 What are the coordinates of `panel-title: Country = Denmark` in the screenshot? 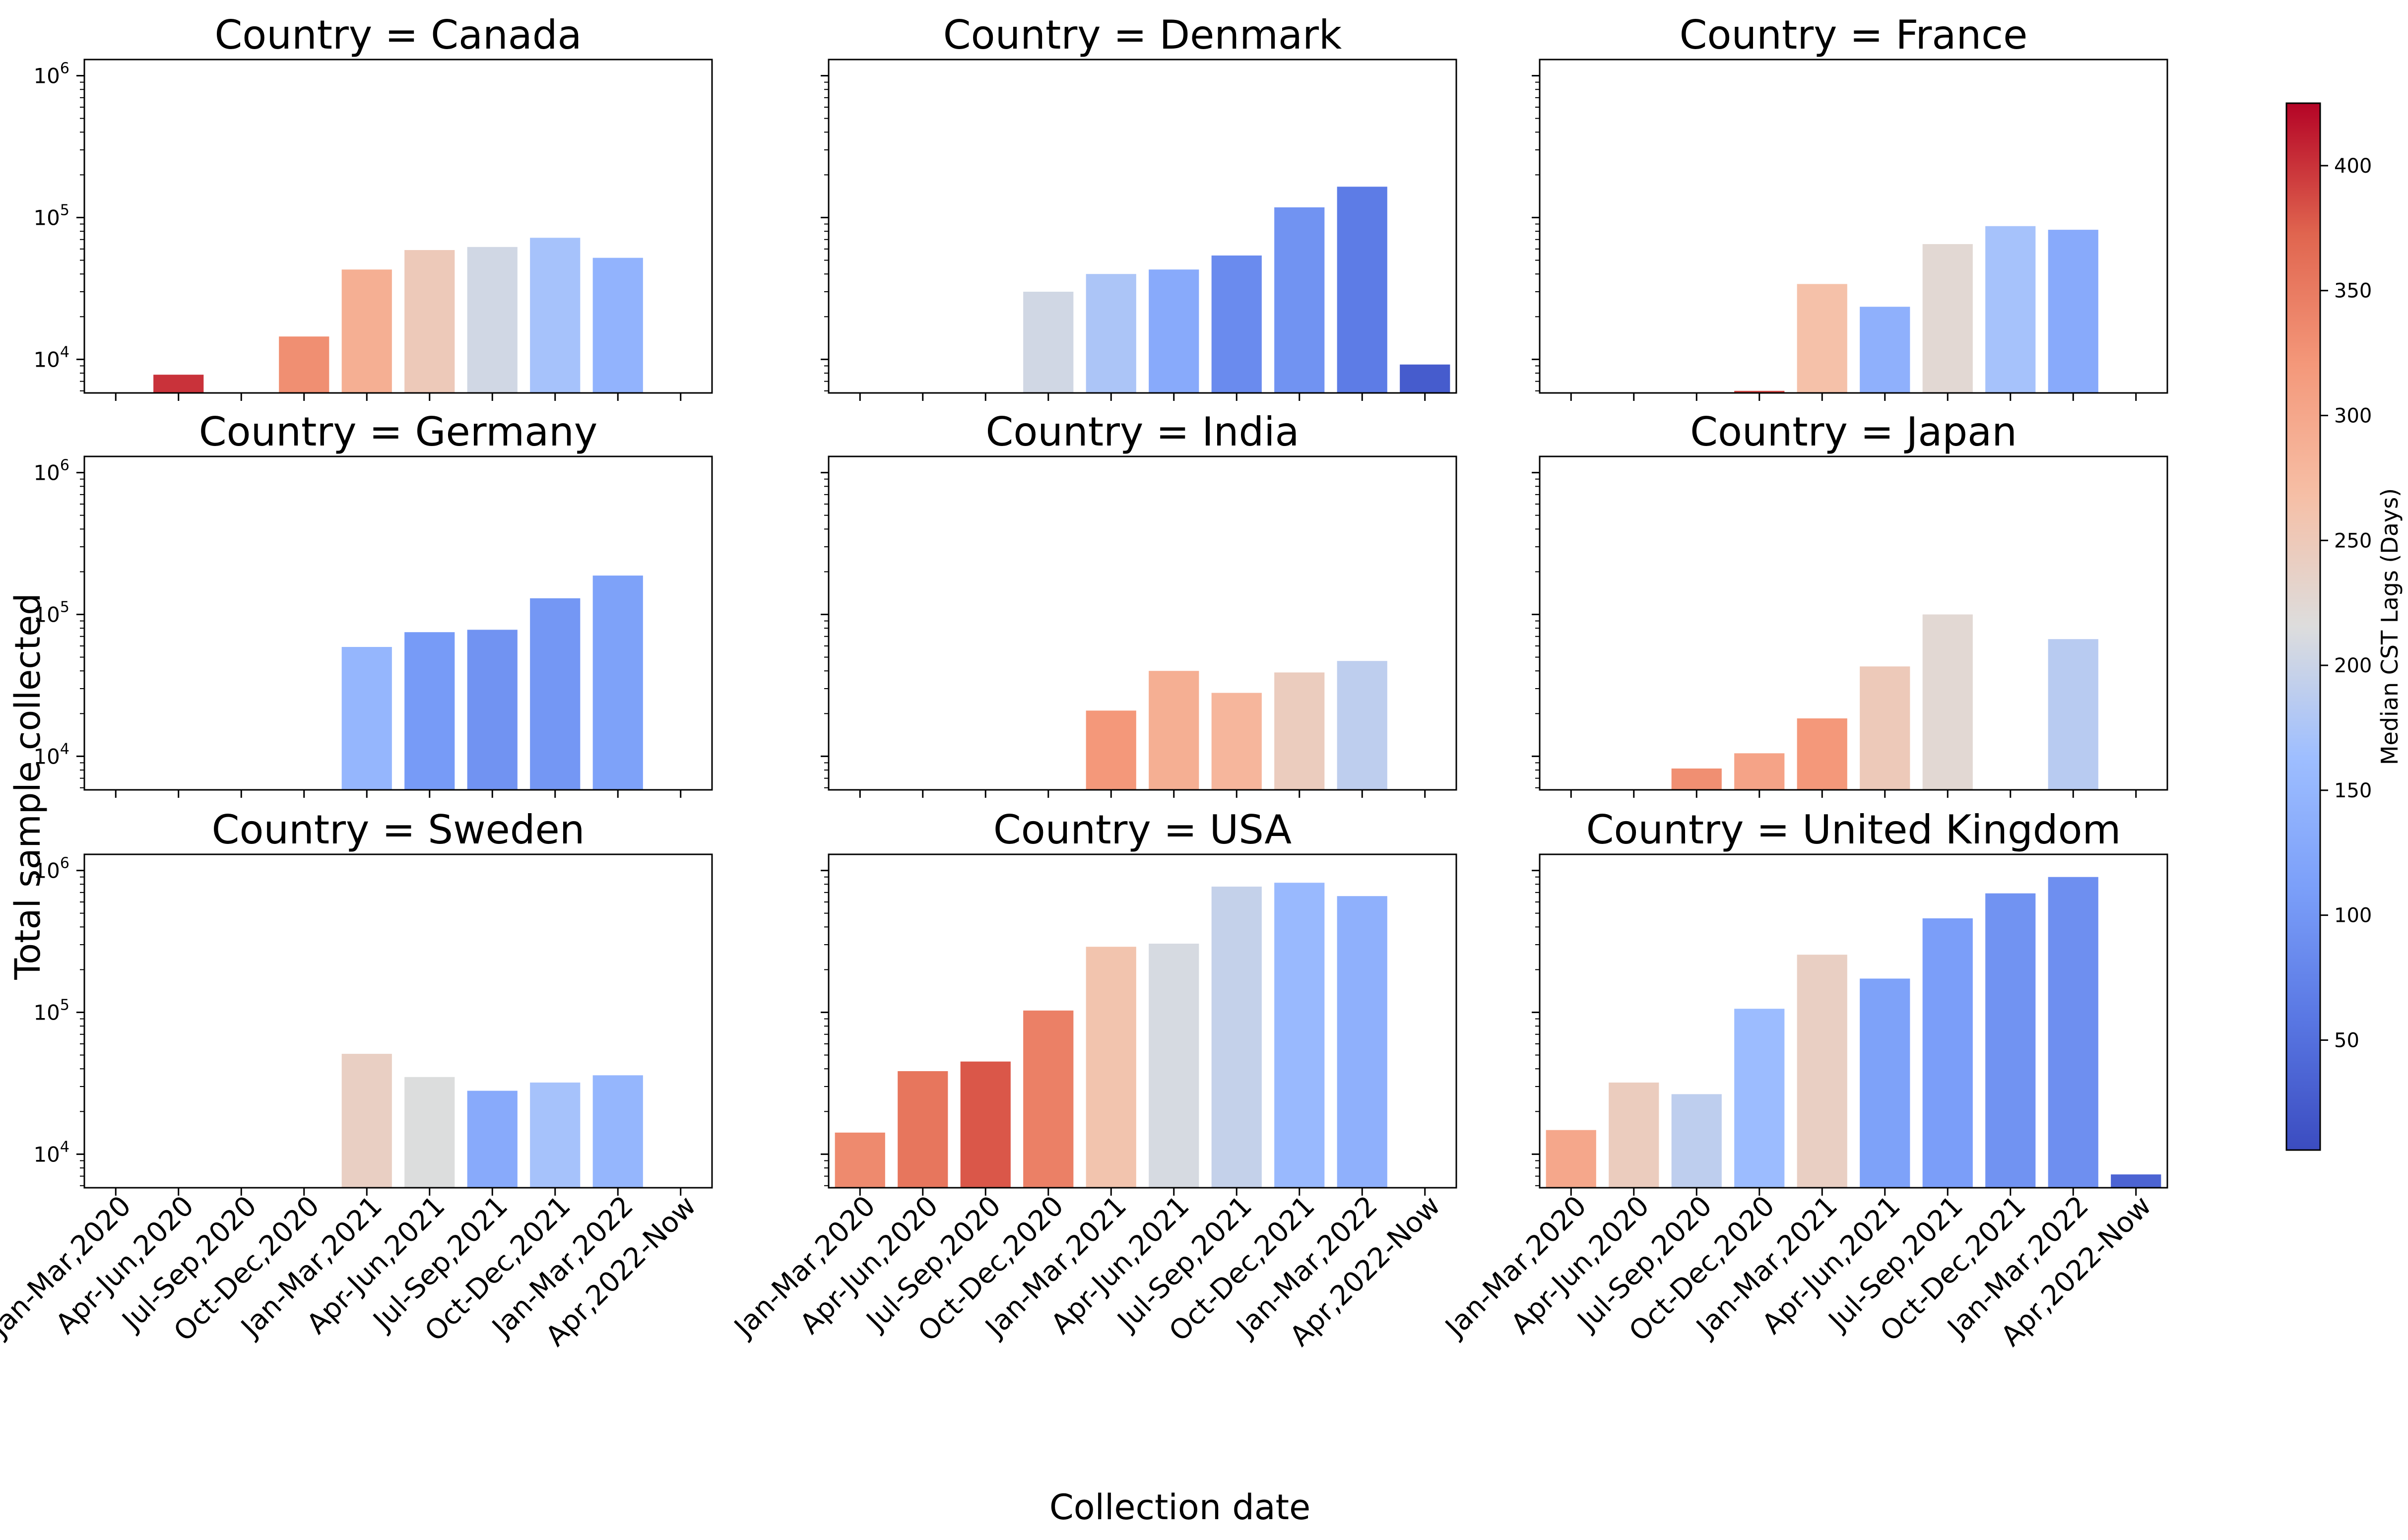 It's located at (1142, 35).